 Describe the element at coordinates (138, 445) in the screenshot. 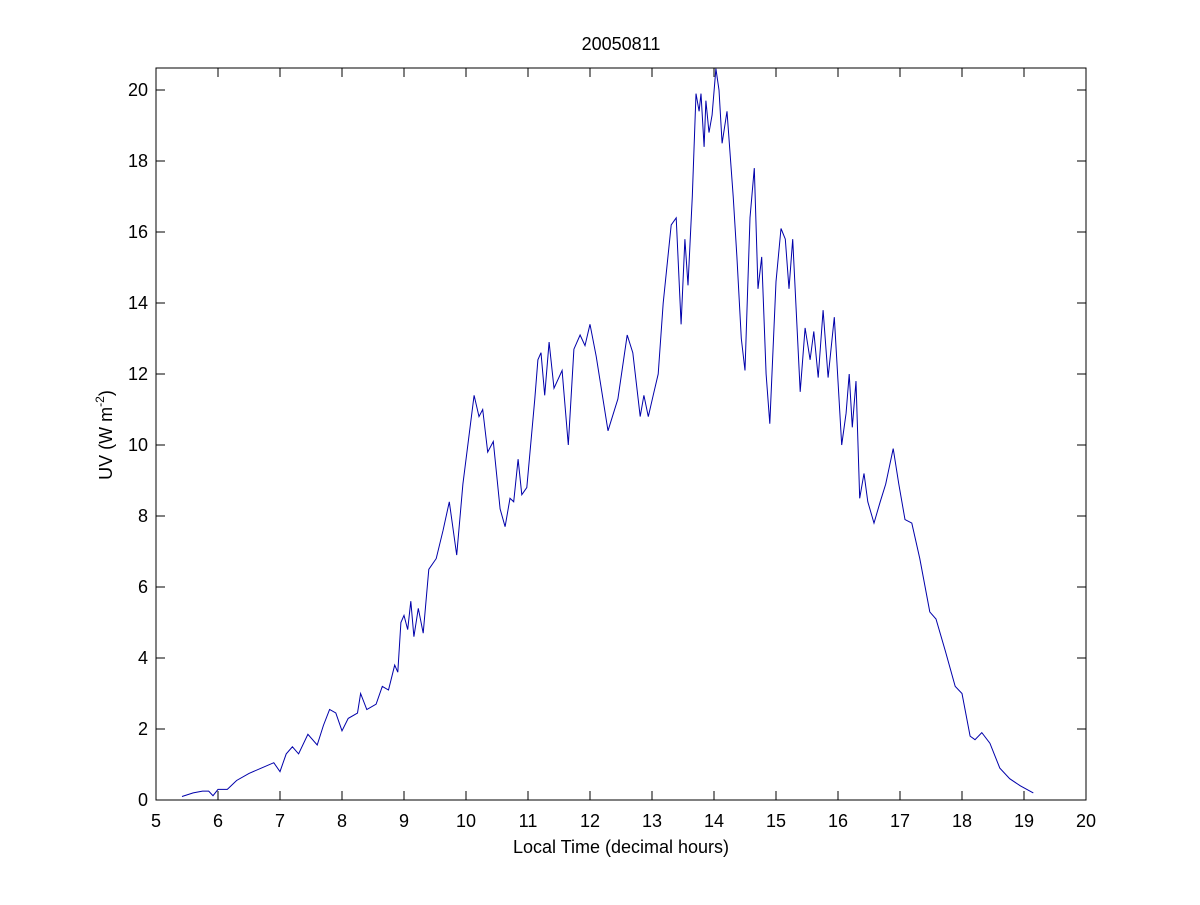

I see `y-tick-label: 10` at that location.